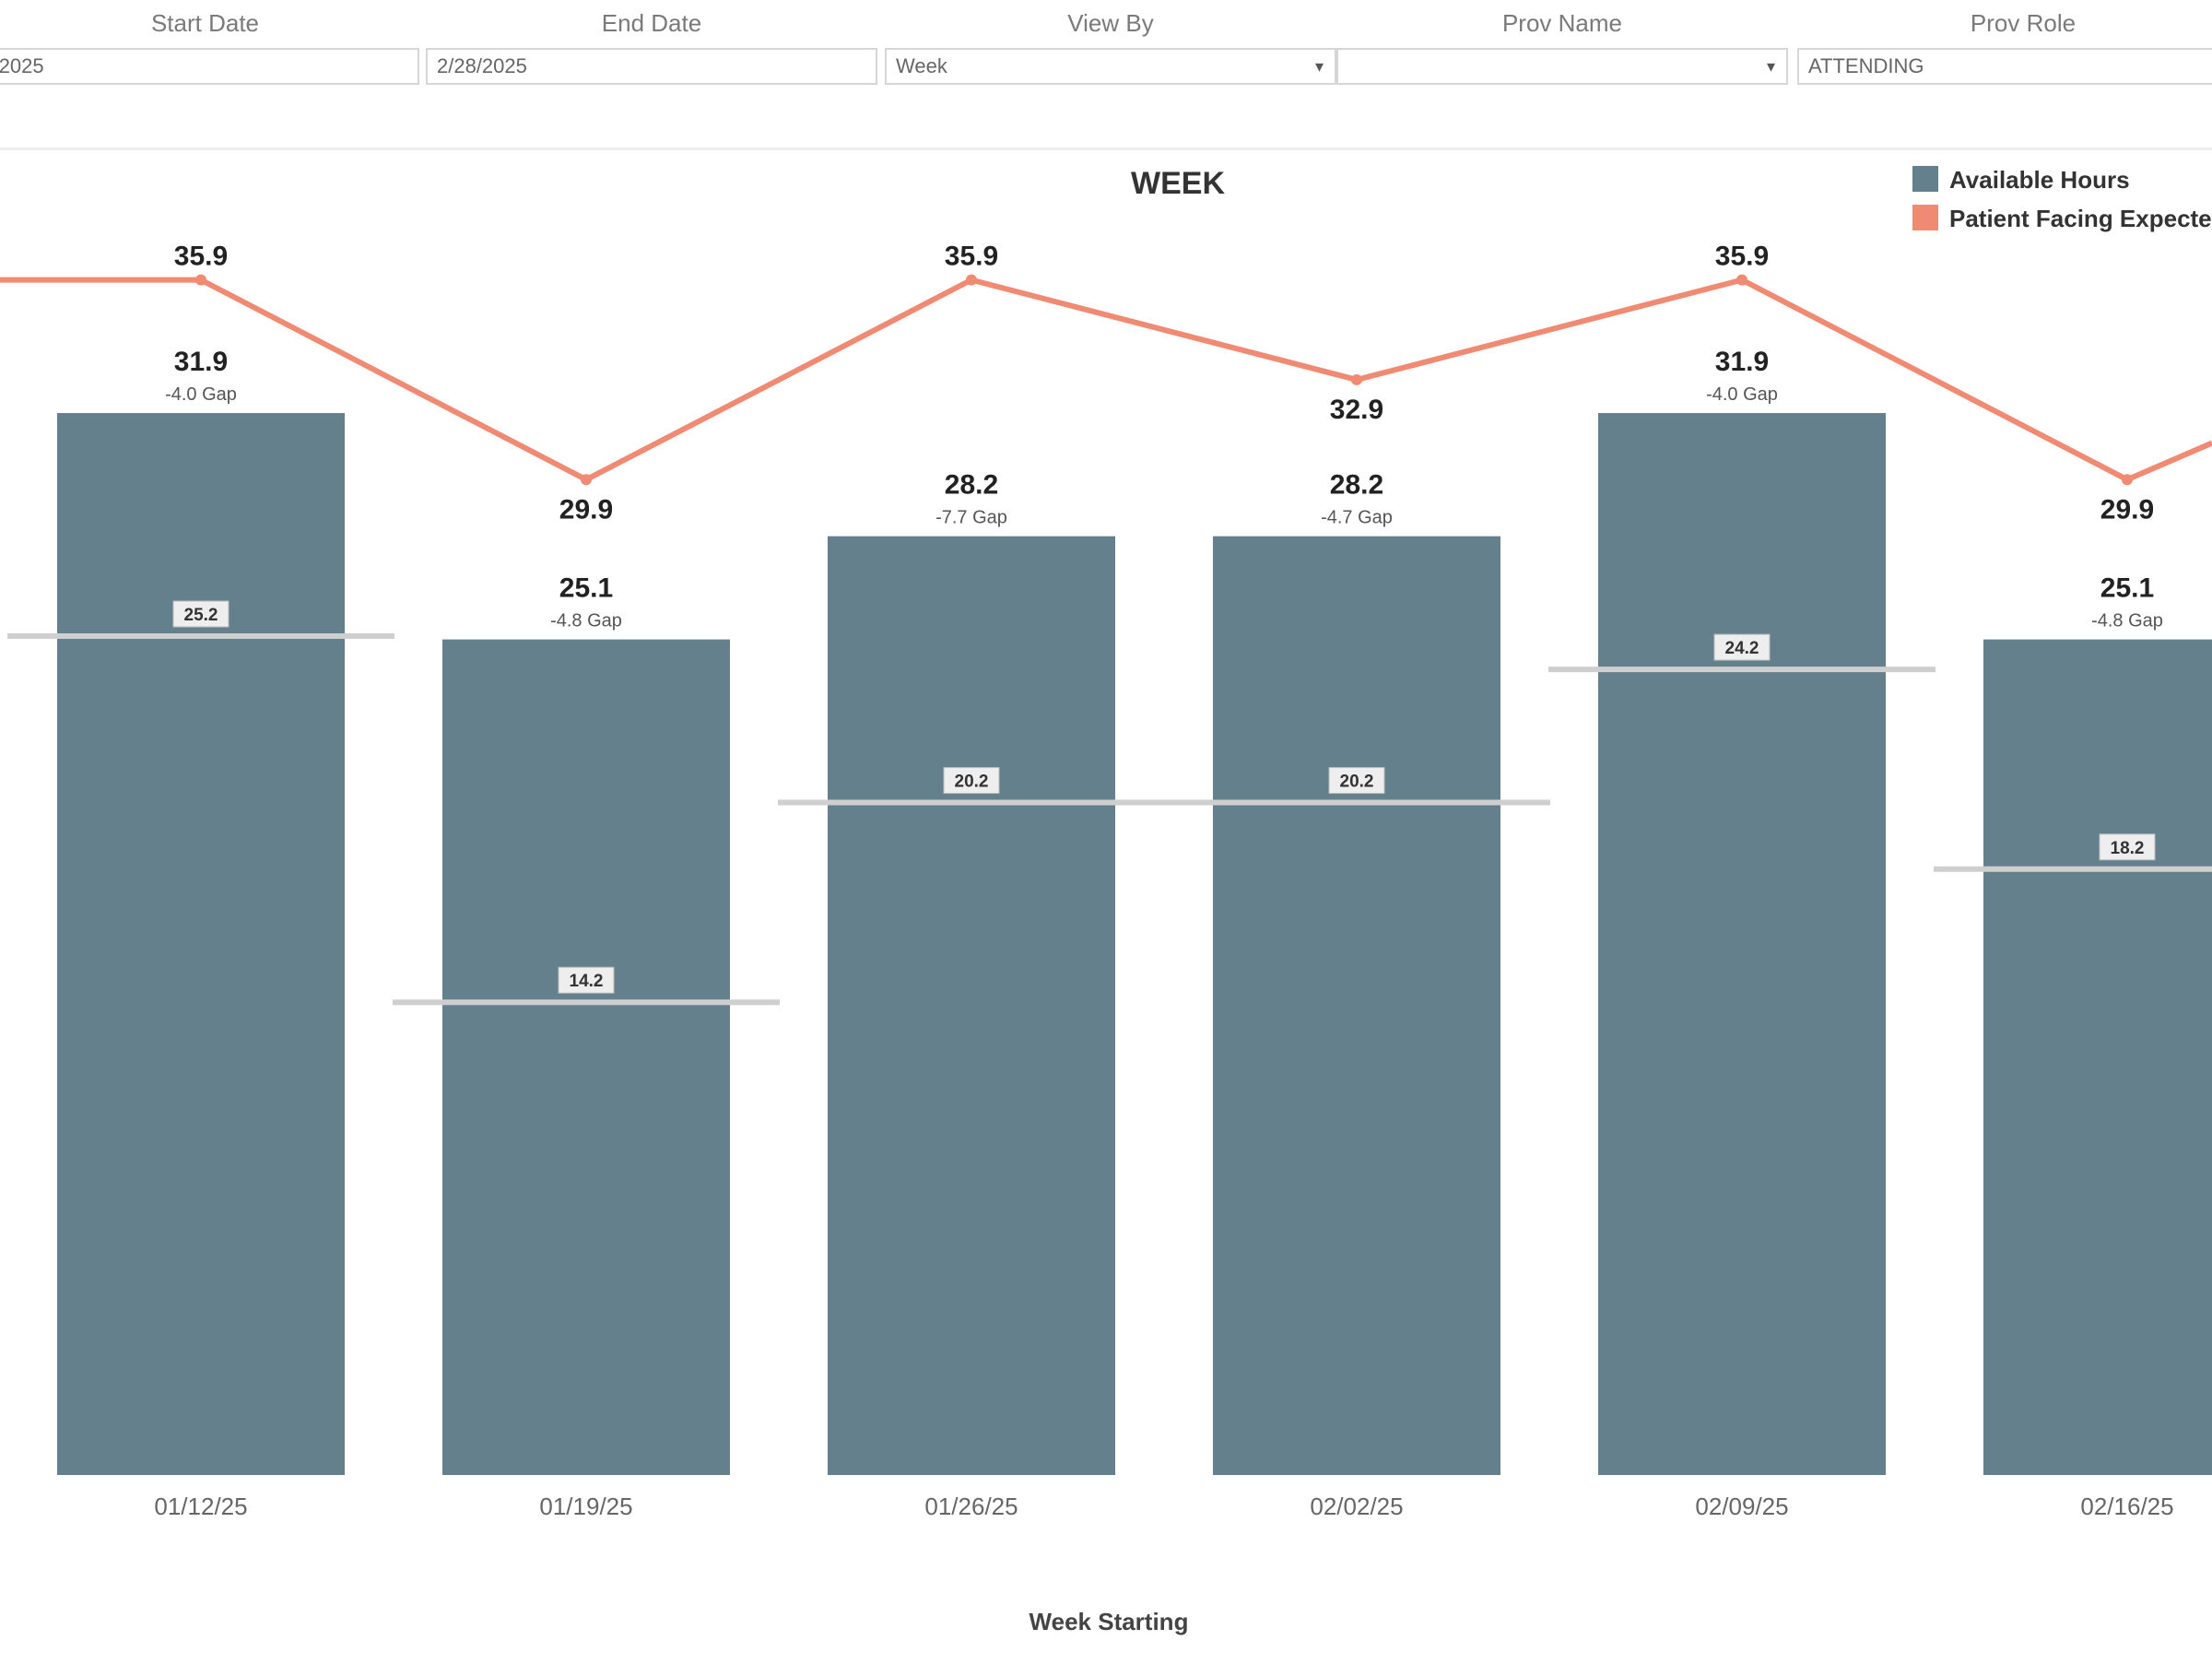 The image size is (2212, 1664). Describe the element at coordinates (921, 65) in the screenshot. I see `view-by-value: Week` at that location.